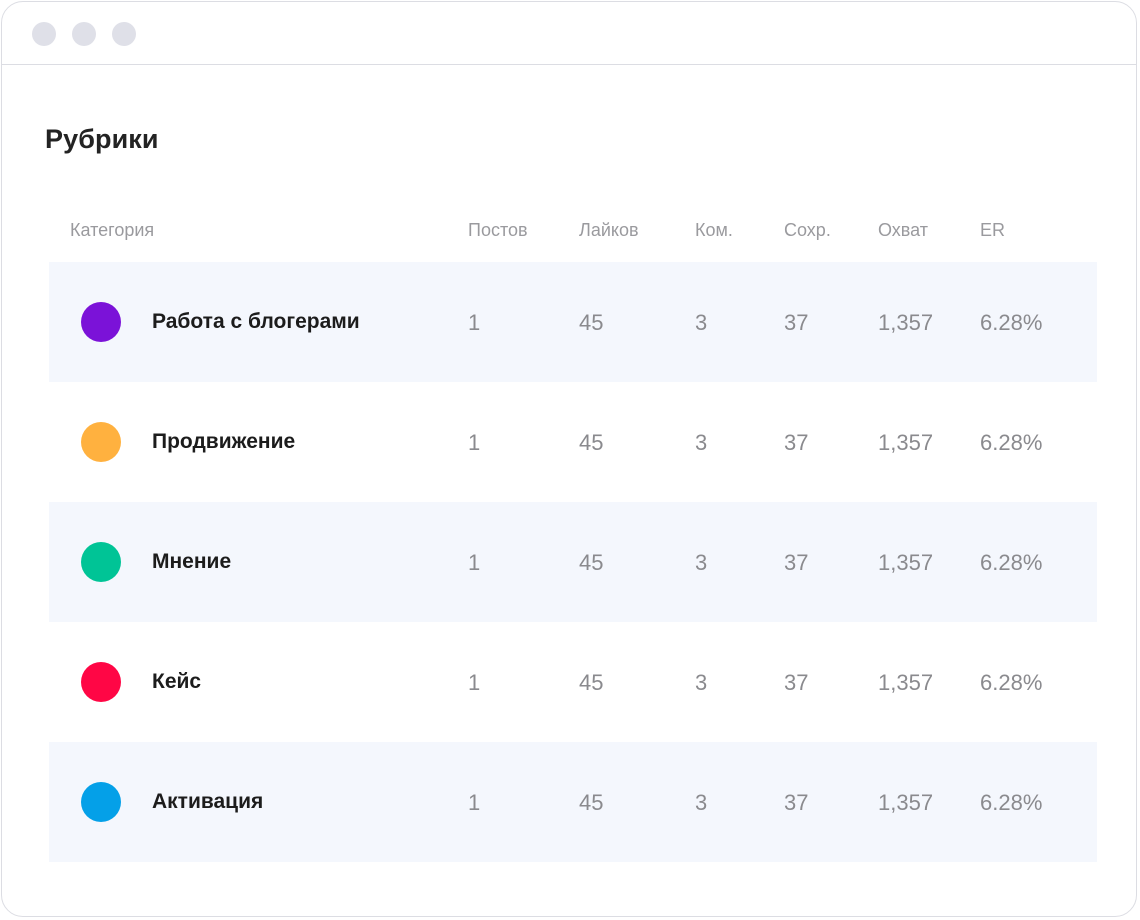  What do you see at coordinates (192, 561) in the screenshot?
I see `category-name: Мнение` at bounding box center [192, 561].